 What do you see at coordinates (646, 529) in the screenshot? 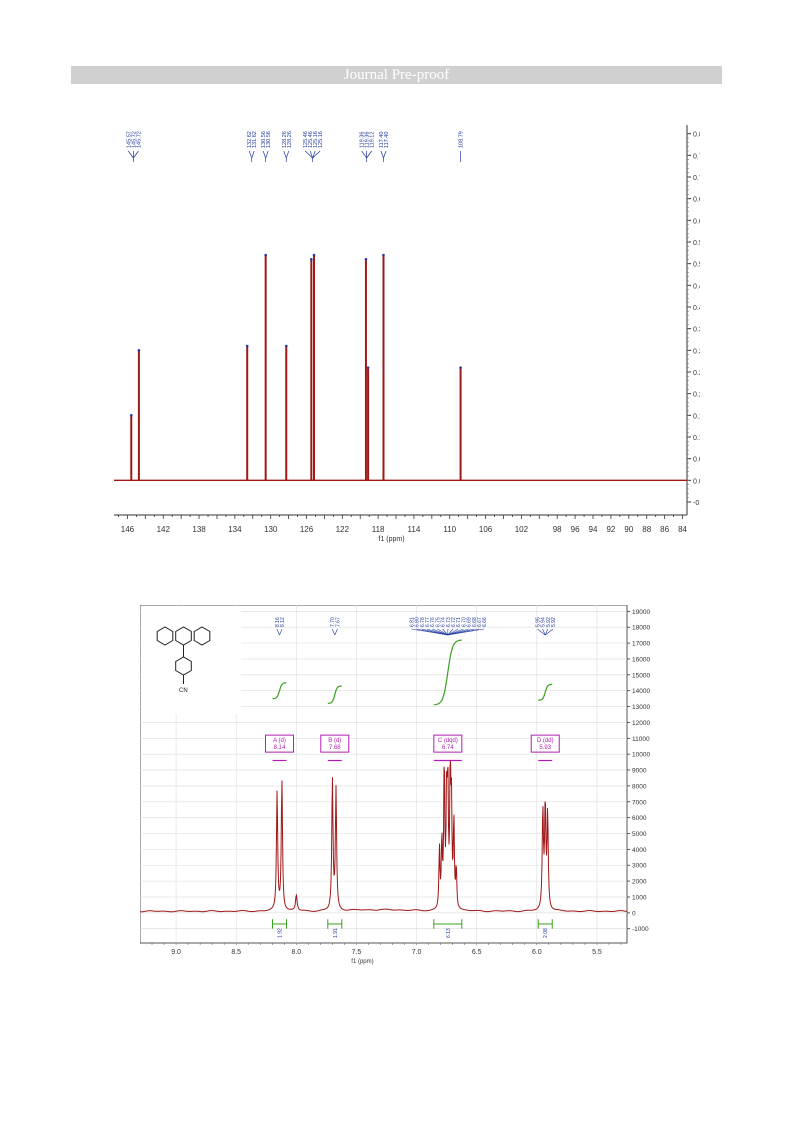
I see `c13-x-tick-label: 88` at bounding box center [646, 529].